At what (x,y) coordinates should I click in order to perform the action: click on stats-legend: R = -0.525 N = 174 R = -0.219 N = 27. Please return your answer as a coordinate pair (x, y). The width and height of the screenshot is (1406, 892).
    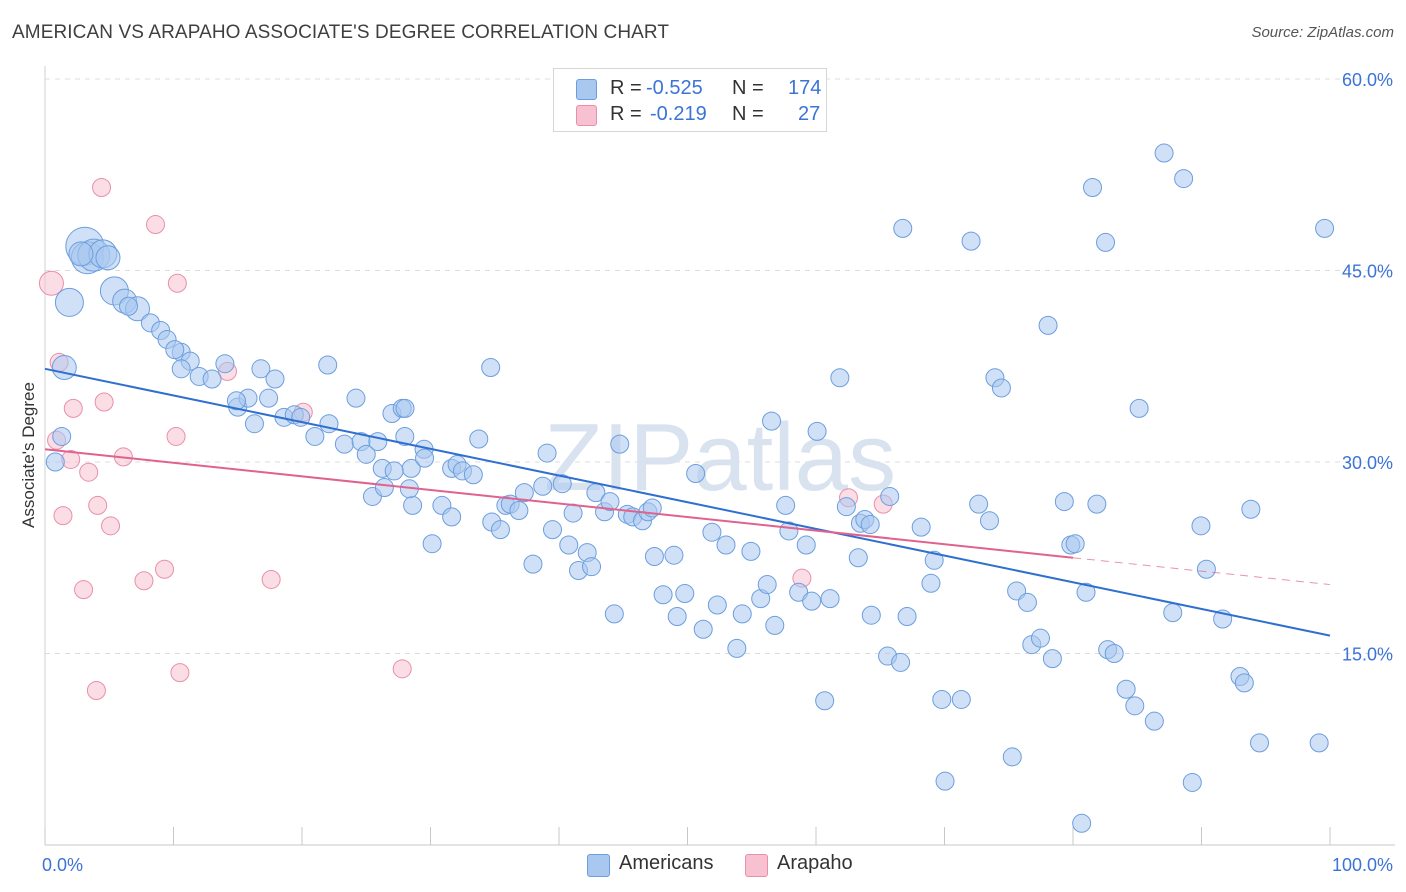
    Looking at the image, I should click on (690, 100).